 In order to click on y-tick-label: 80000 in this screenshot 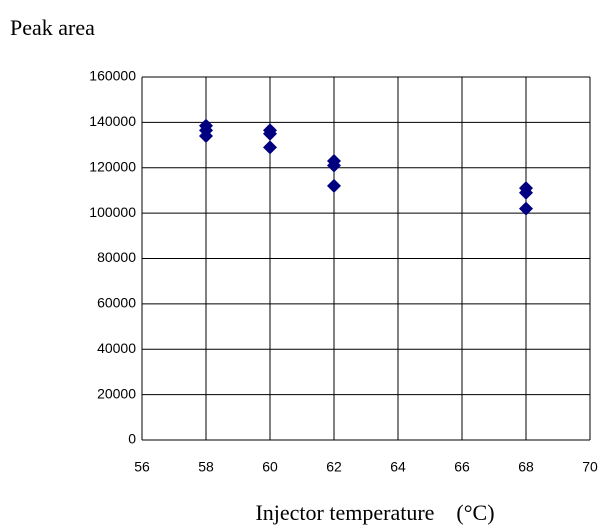, I will do `click(116, 257)`.